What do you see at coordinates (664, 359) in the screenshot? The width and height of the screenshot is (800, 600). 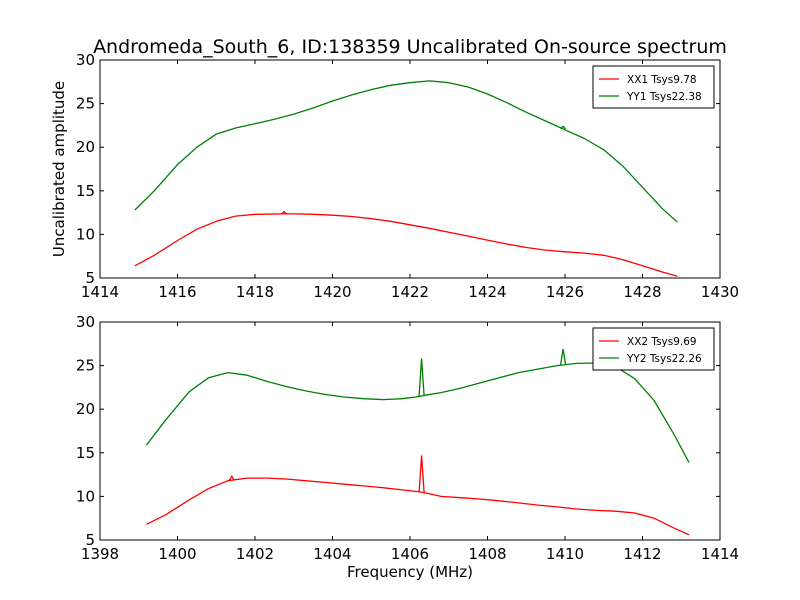 I see `legend-label: YY2 Tsys22.26` at bounding box center [664, 359].